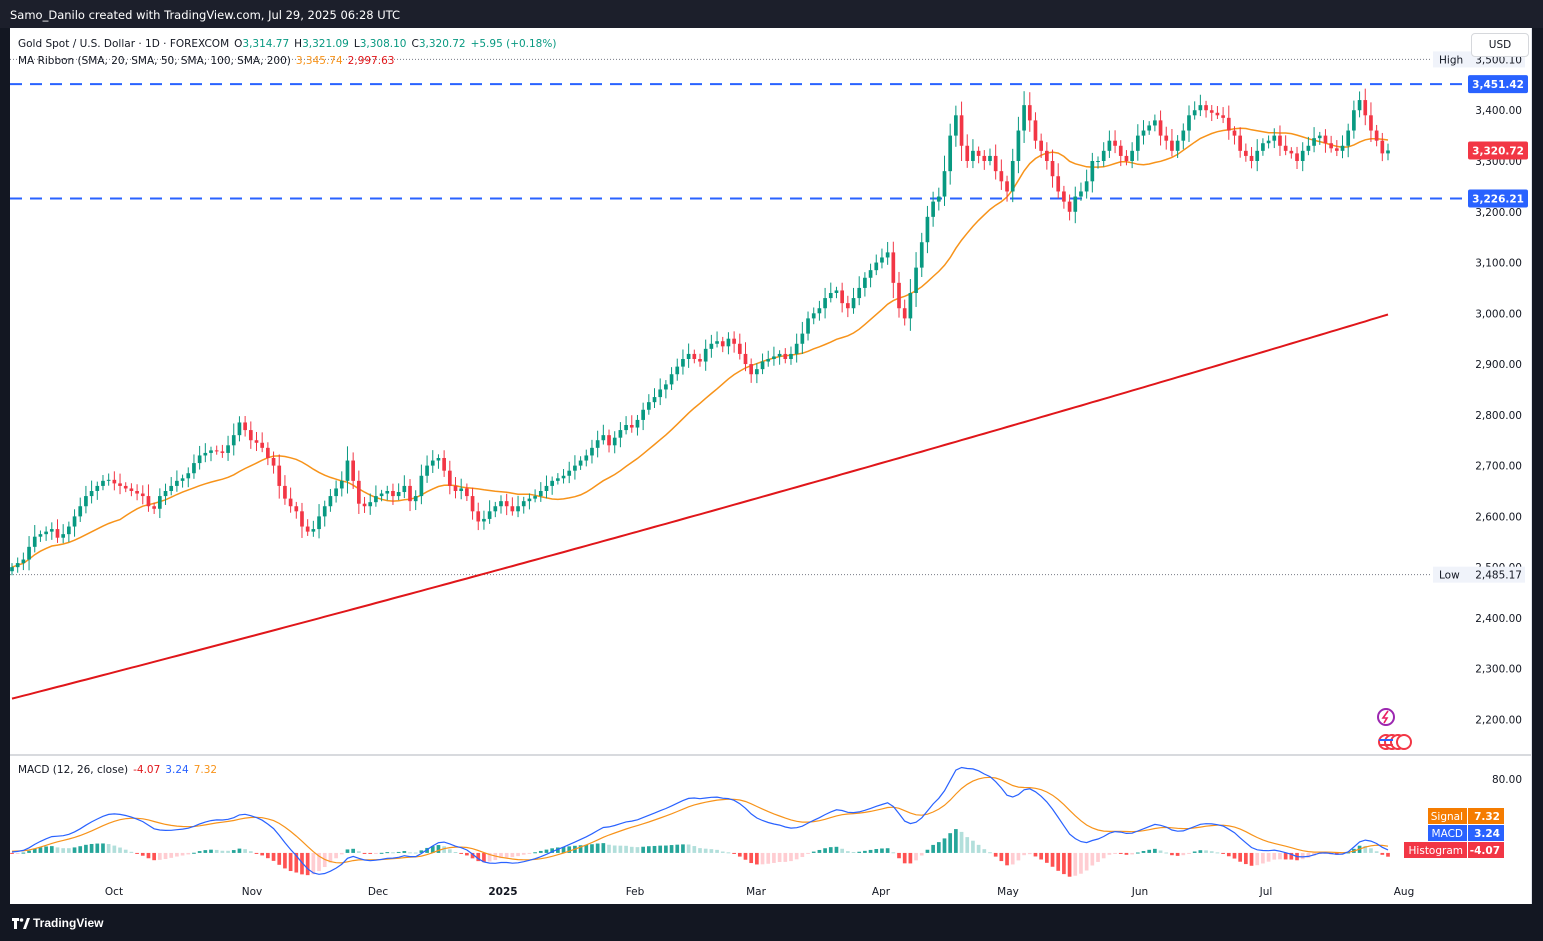  Describe the element at coordinates (57, 923) in the screenshot. I see `tradingview-logo: TradingView` at that location.